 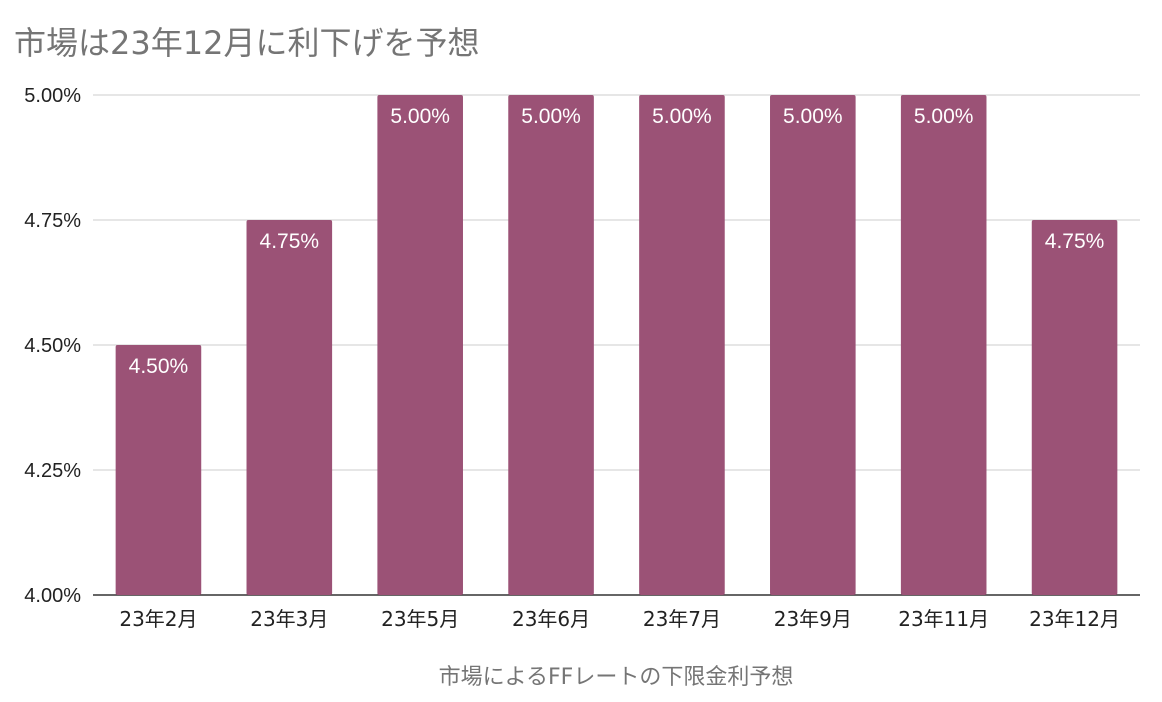 What do you see at coordinates (289, 619) in the screenshot?
I see `x-tick-label: 23年3月` at bounding box center [289, 619].